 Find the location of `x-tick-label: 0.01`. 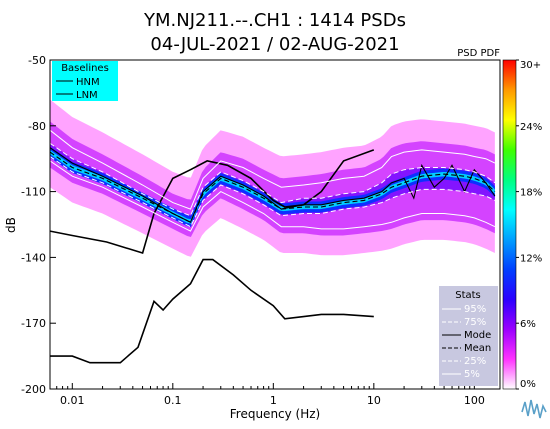

x-tick-label: 0.01 is located at coordinates (72, 400).